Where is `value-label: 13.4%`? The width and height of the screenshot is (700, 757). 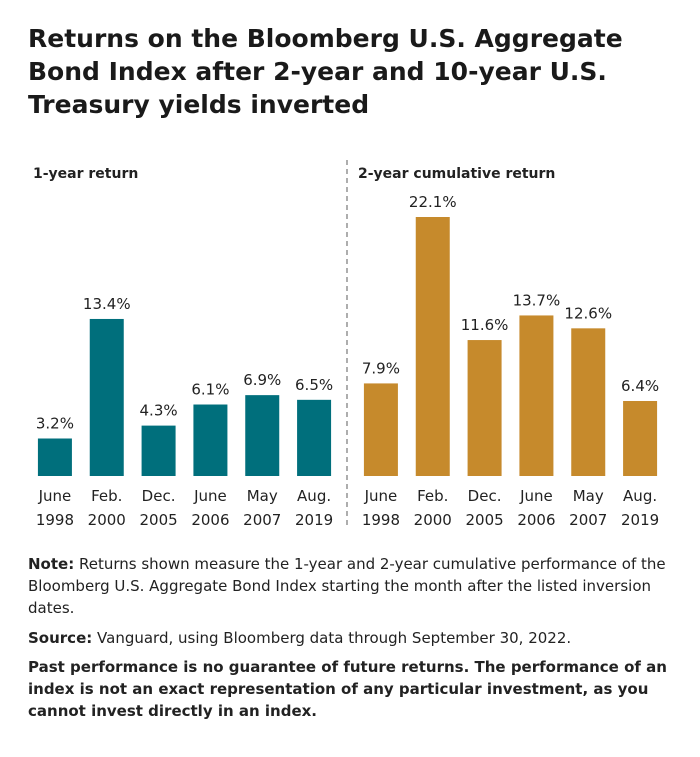 value-label: 13.4% is located at coordinates (107, 304).